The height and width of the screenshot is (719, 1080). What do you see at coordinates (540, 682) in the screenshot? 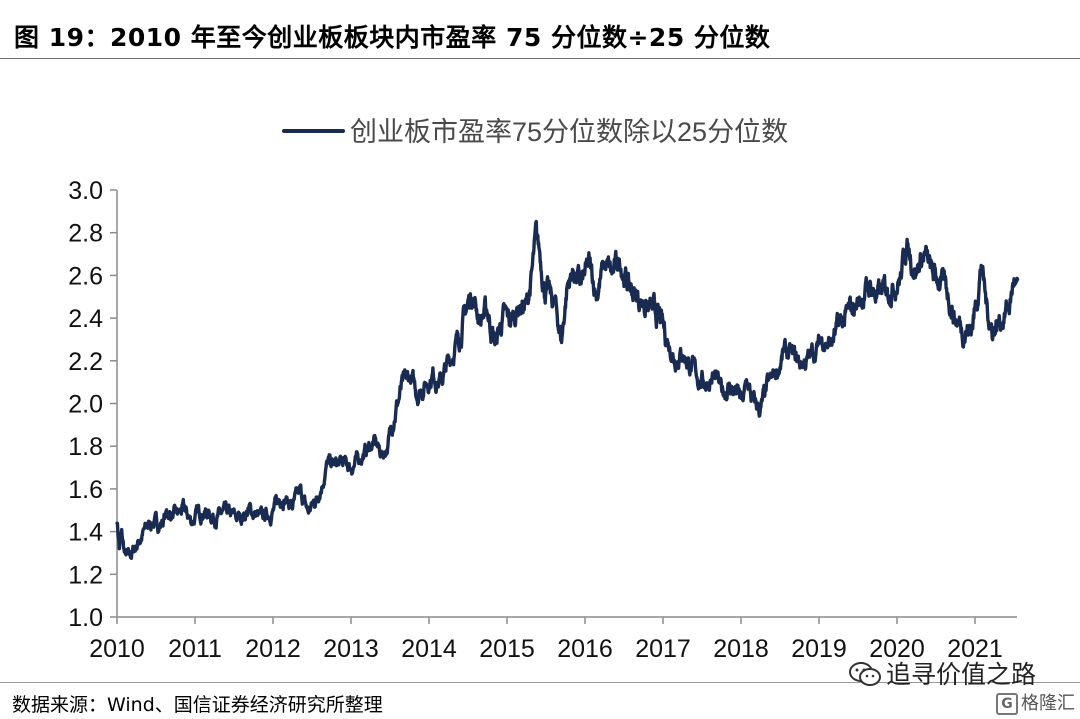
I see `footer-divider` at bounding box center [540, 682].